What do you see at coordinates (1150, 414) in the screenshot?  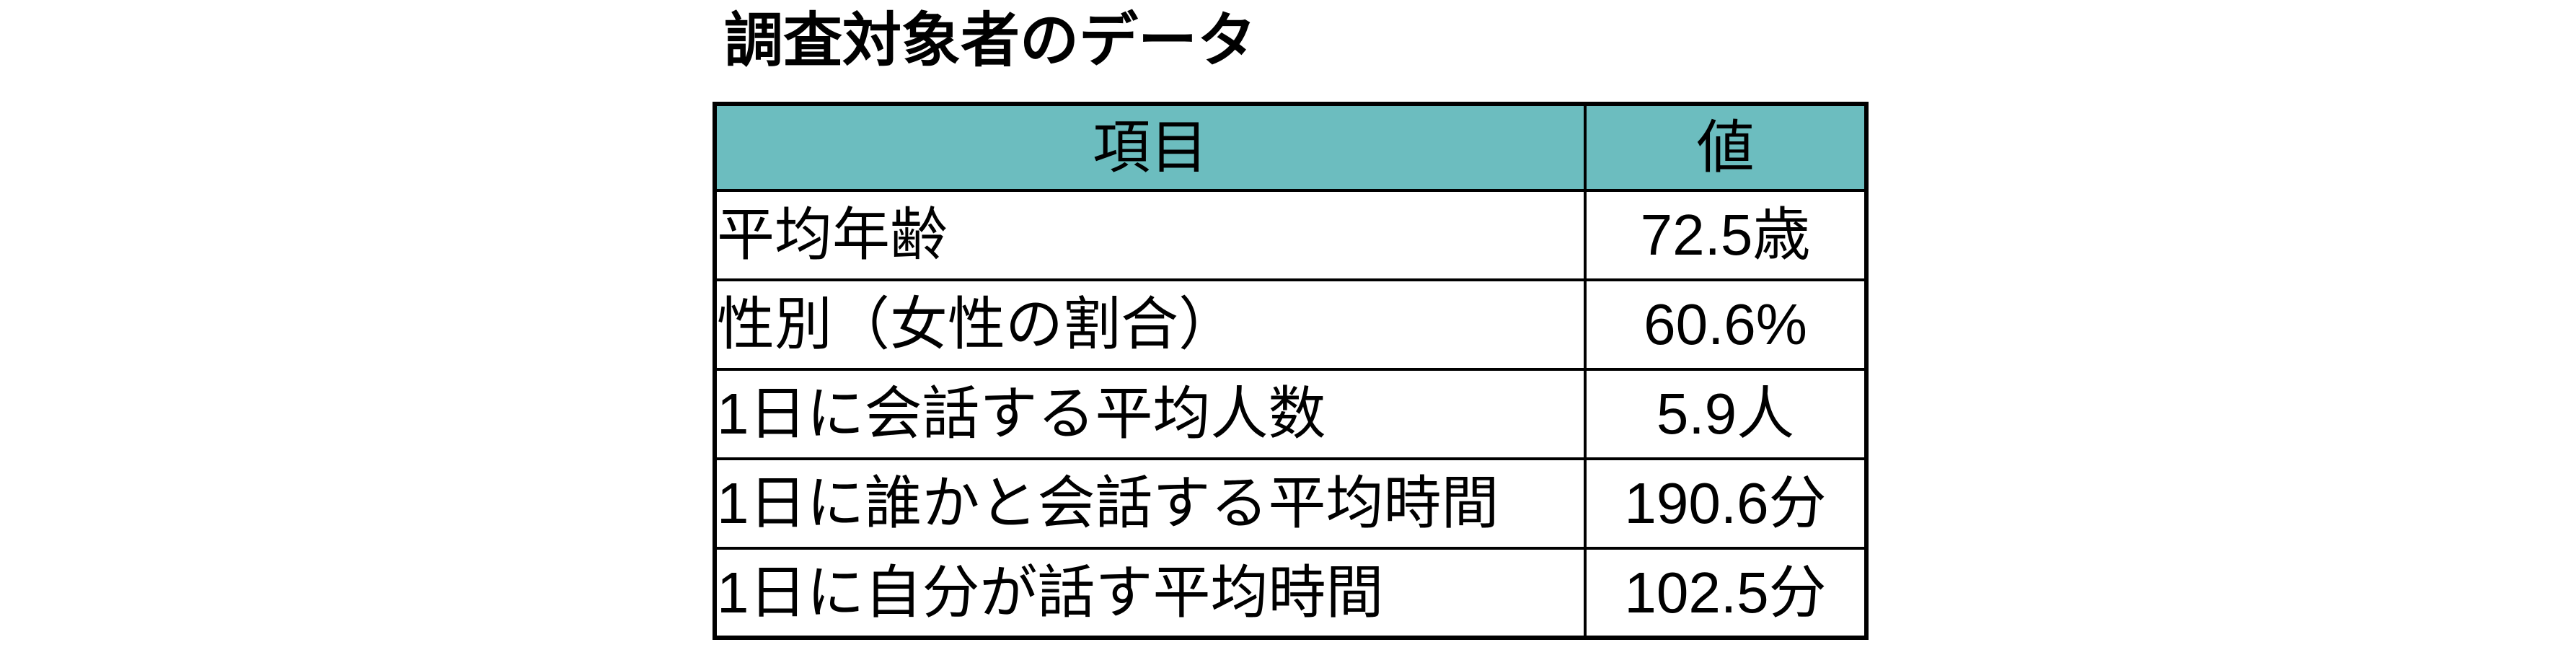 I see `row-label: 1日に会話する平均人数` at bounding box center [1150, 414].